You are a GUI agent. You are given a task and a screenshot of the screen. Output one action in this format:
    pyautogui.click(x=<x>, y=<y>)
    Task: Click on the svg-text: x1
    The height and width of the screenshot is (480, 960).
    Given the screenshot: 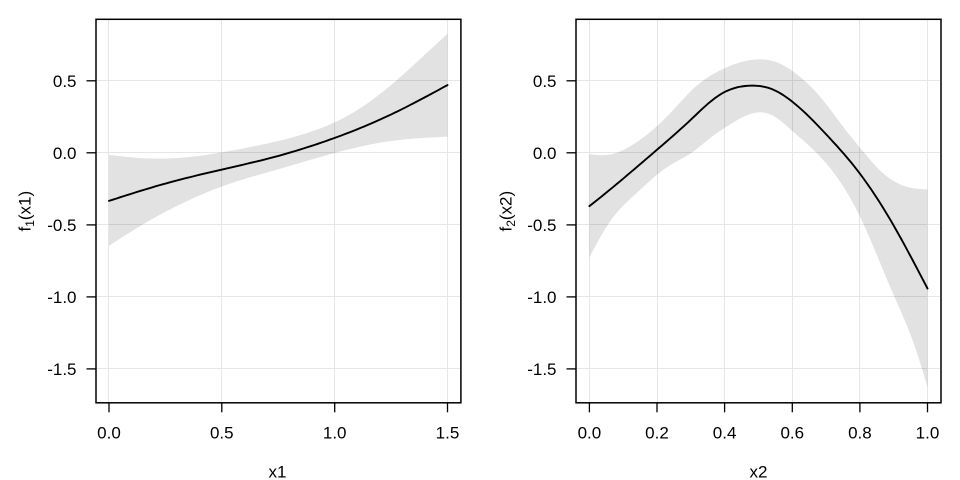 What is the action you would take?
    pyautogui.click(x=278, y=471)
    